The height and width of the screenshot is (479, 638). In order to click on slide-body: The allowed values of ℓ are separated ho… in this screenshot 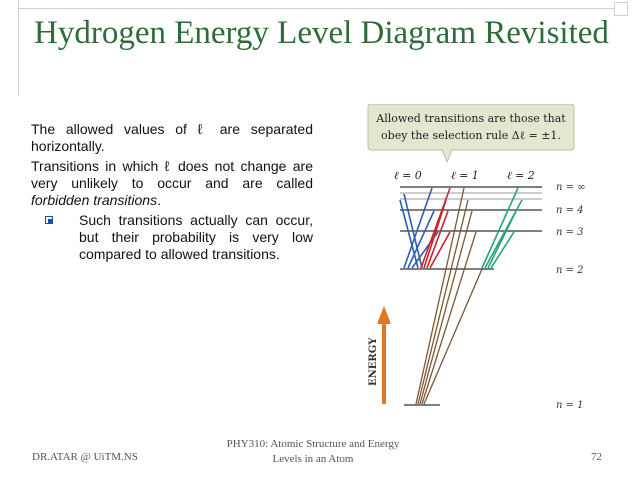, I will do `click(172, 192)`.